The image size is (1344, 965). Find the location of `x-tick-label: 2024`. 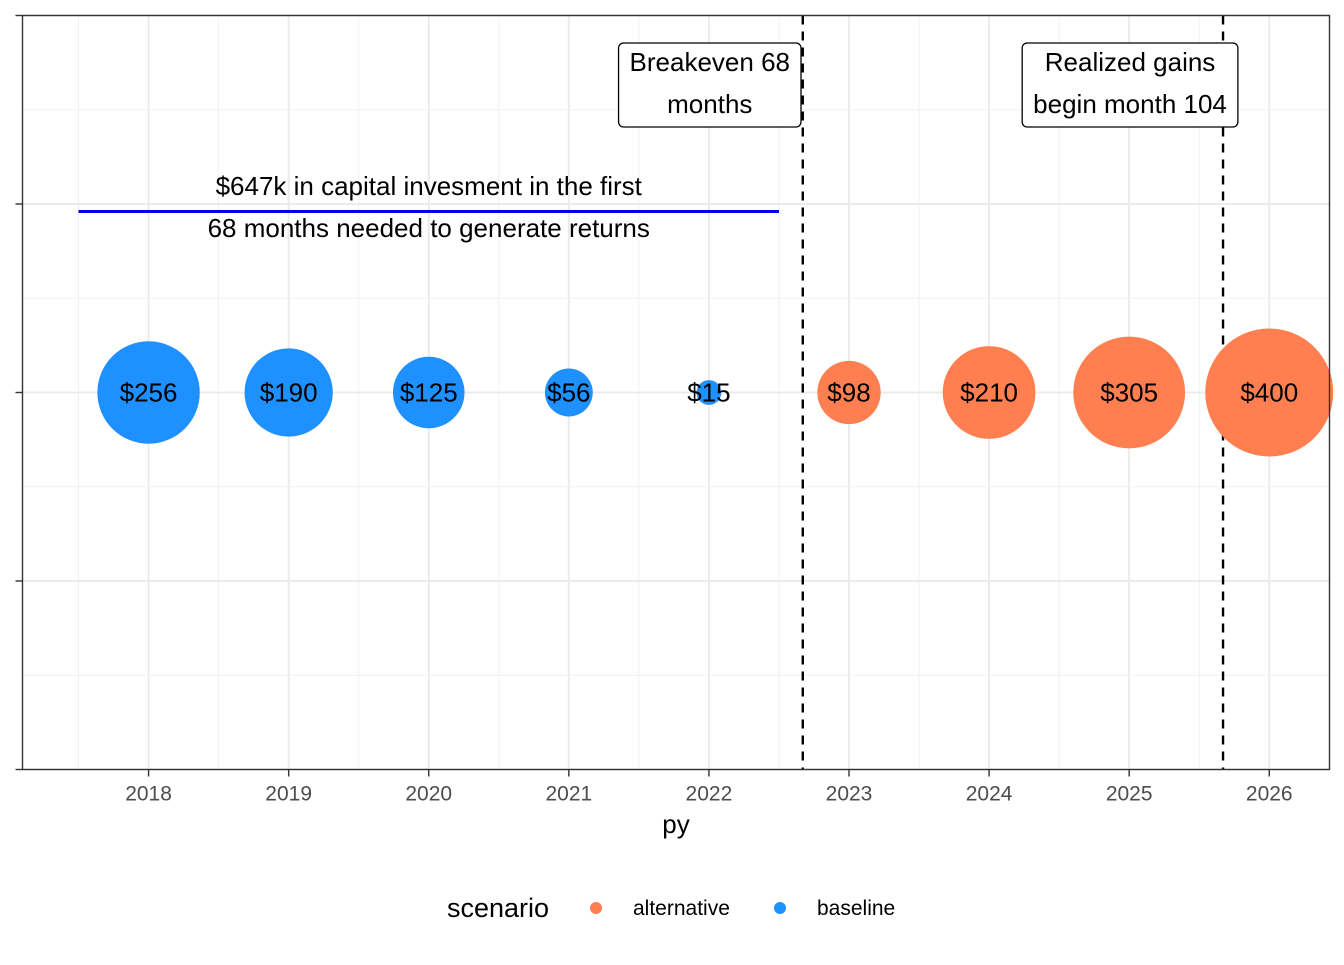

x-tick-label: 2024 is located at coordinates (989, 794).